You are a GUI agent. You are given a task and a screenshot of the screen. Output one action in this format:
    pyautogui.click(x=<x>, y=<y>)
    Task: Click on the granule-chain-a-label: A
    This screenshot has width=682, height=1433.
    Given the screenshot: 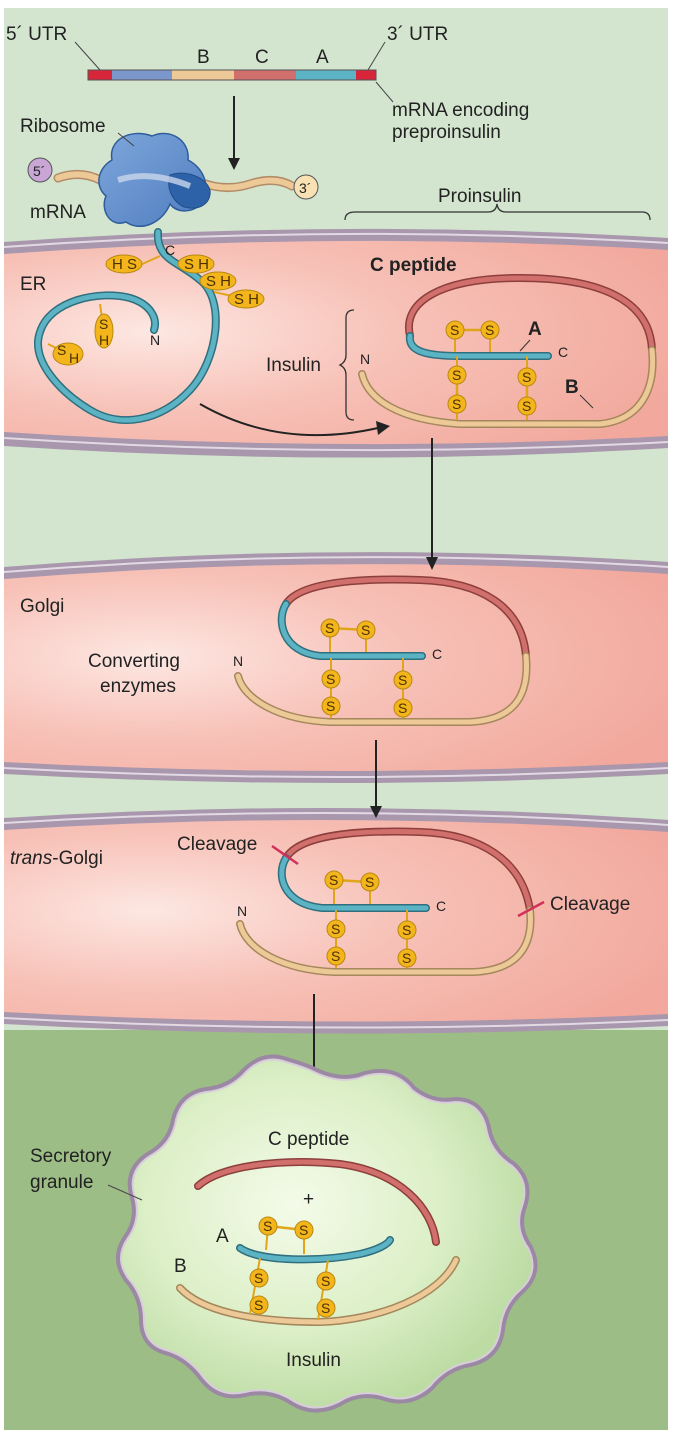 What is the action you would take?
    pyautogui.click(x=222, y=1236)
    